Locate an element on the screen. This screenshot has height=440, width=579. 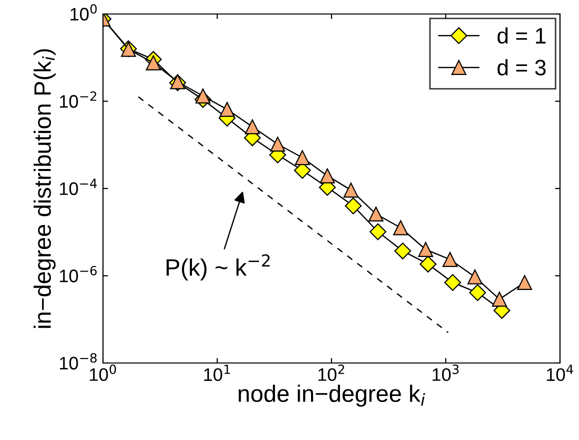
legend-label: d = 3 is located at coordinates (522, 67).